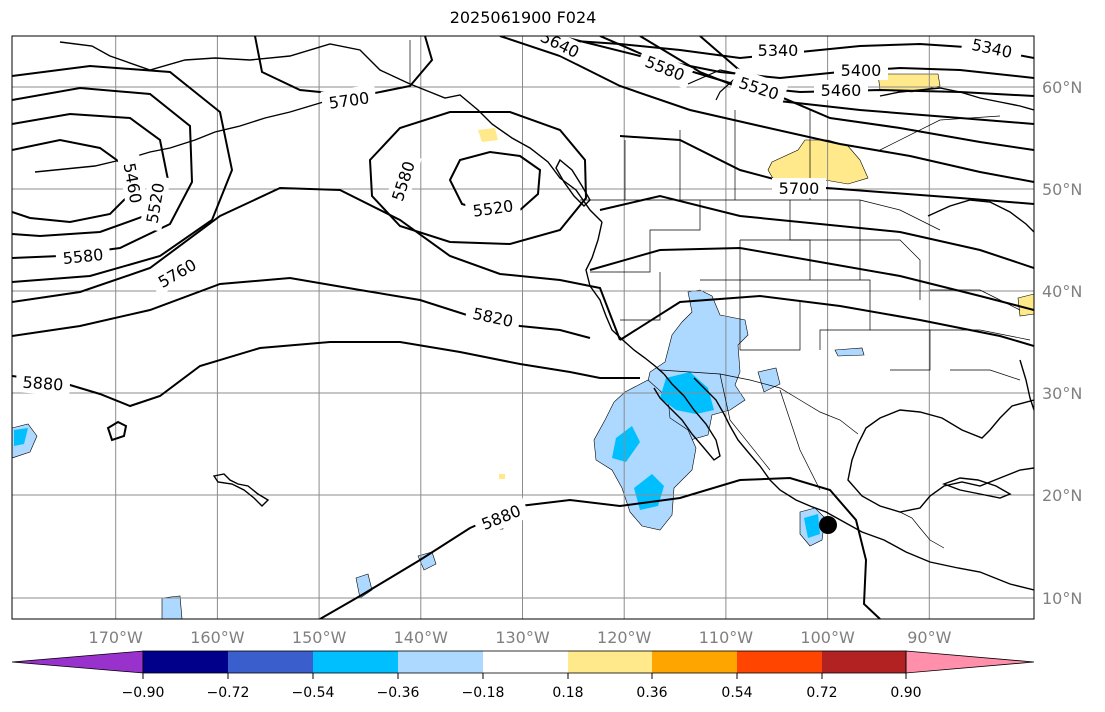 This screenshot has width=1105, height=712. I want to click on lat-label: 10°N, so click(1062, 598).